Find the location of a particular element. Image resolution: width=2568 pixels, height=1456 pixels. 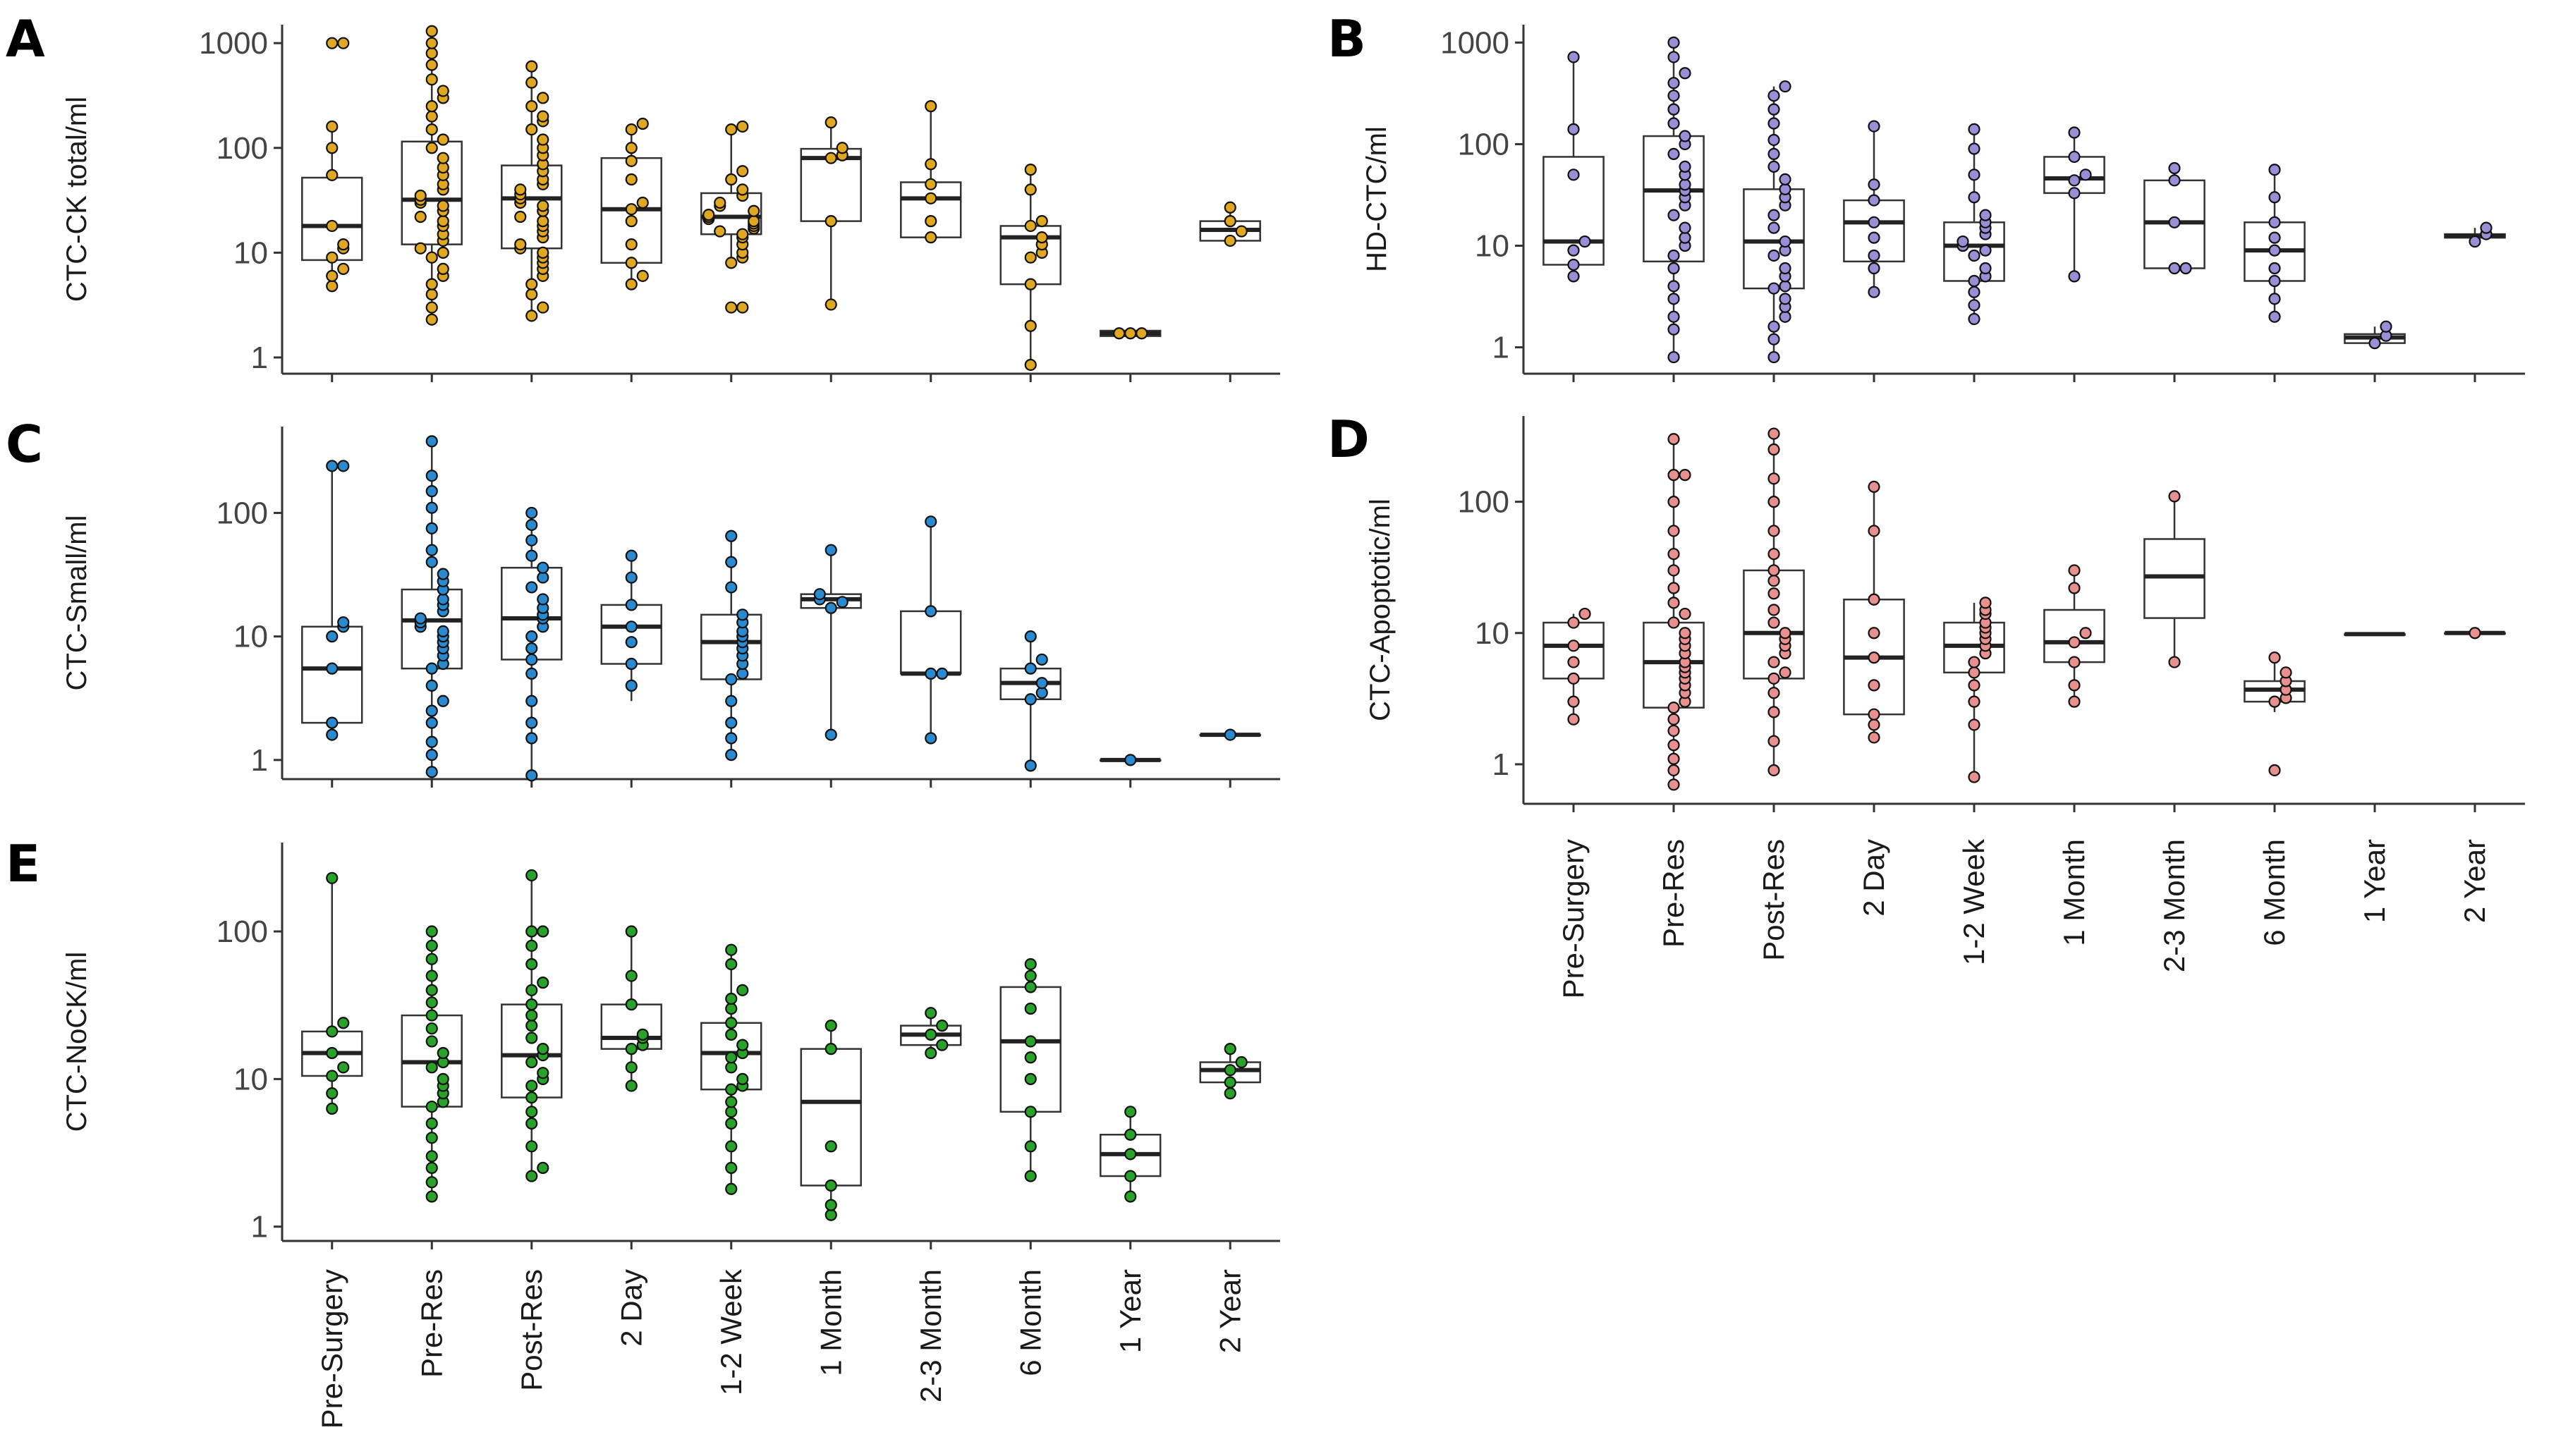

panel-b: B HD-CTC/ml 1 10 100 1000 is located at coordinates (1926, 196).